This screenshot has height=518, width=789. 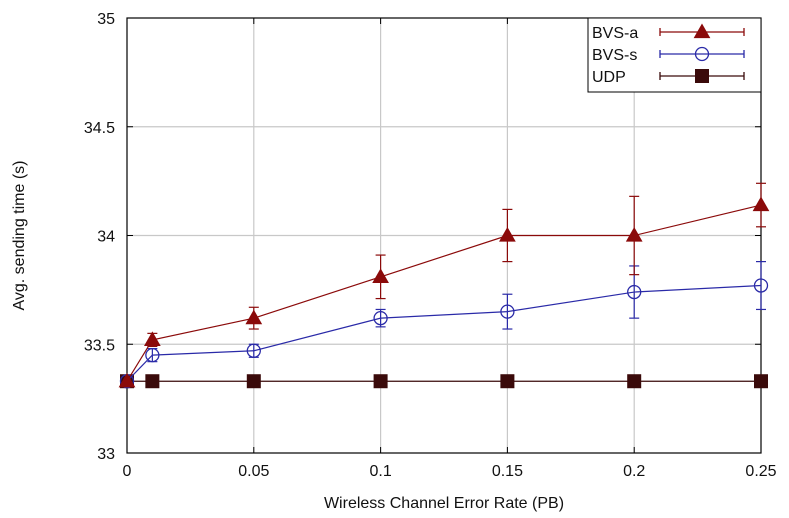 What do you see at coordinates (380, 471) in the screenshot?
I see `x-tick-label: 0.1` at bounding box center [380, 471].